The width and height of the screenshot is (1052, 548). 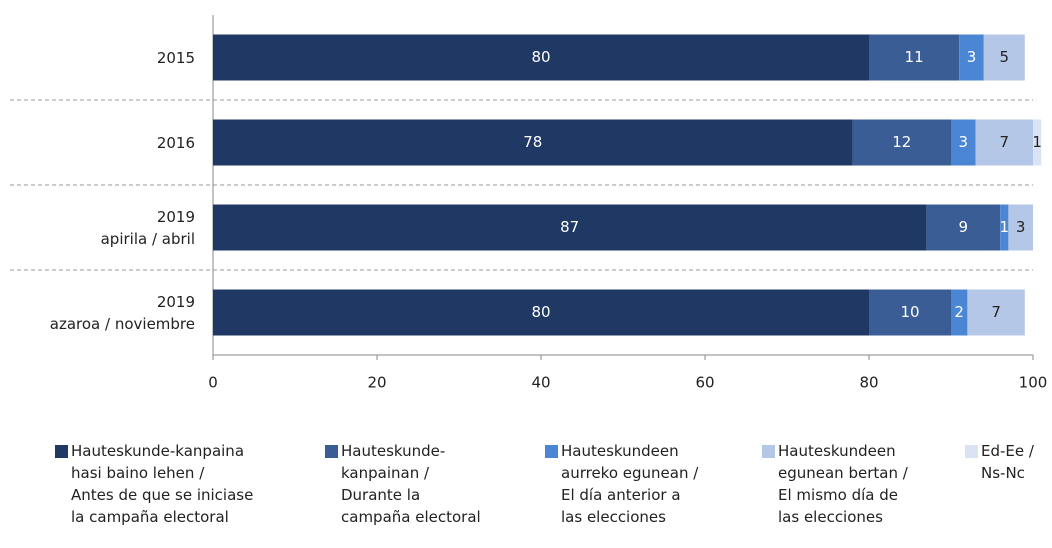 What do you see at coordinates (122, 312) in the screenshot?
I see `y-tick-label: 2019 azaroa / noviembre` at bounding box center [122, 312].